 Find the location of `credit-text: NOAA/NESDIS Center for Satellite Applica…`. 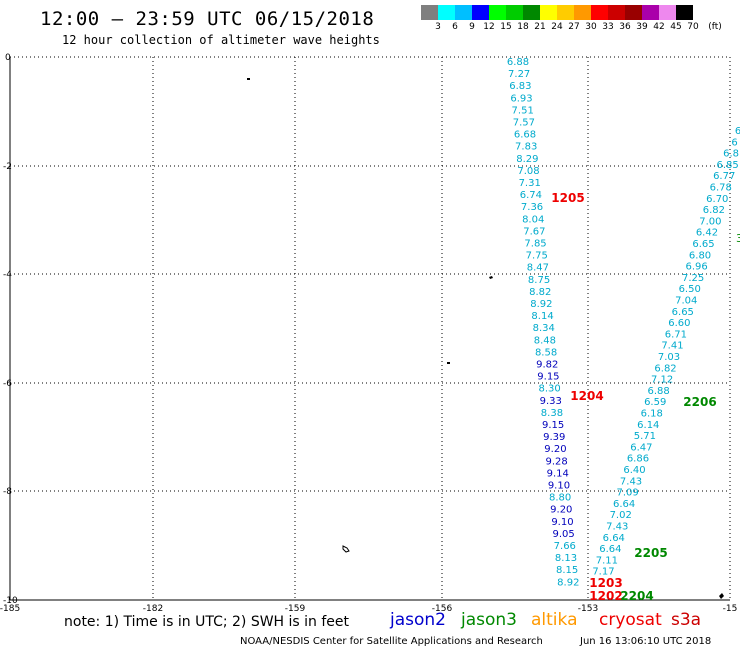

credit-text: NOAA/NESDIS Center for Satellite Applica… is located at coordinates (391, 641).